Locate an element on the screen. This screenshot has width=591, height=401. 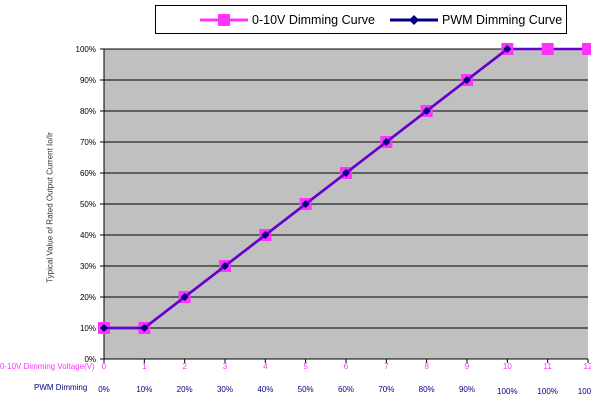
x-tick-label-pwm: 0% is located at coordinates (104, 389).